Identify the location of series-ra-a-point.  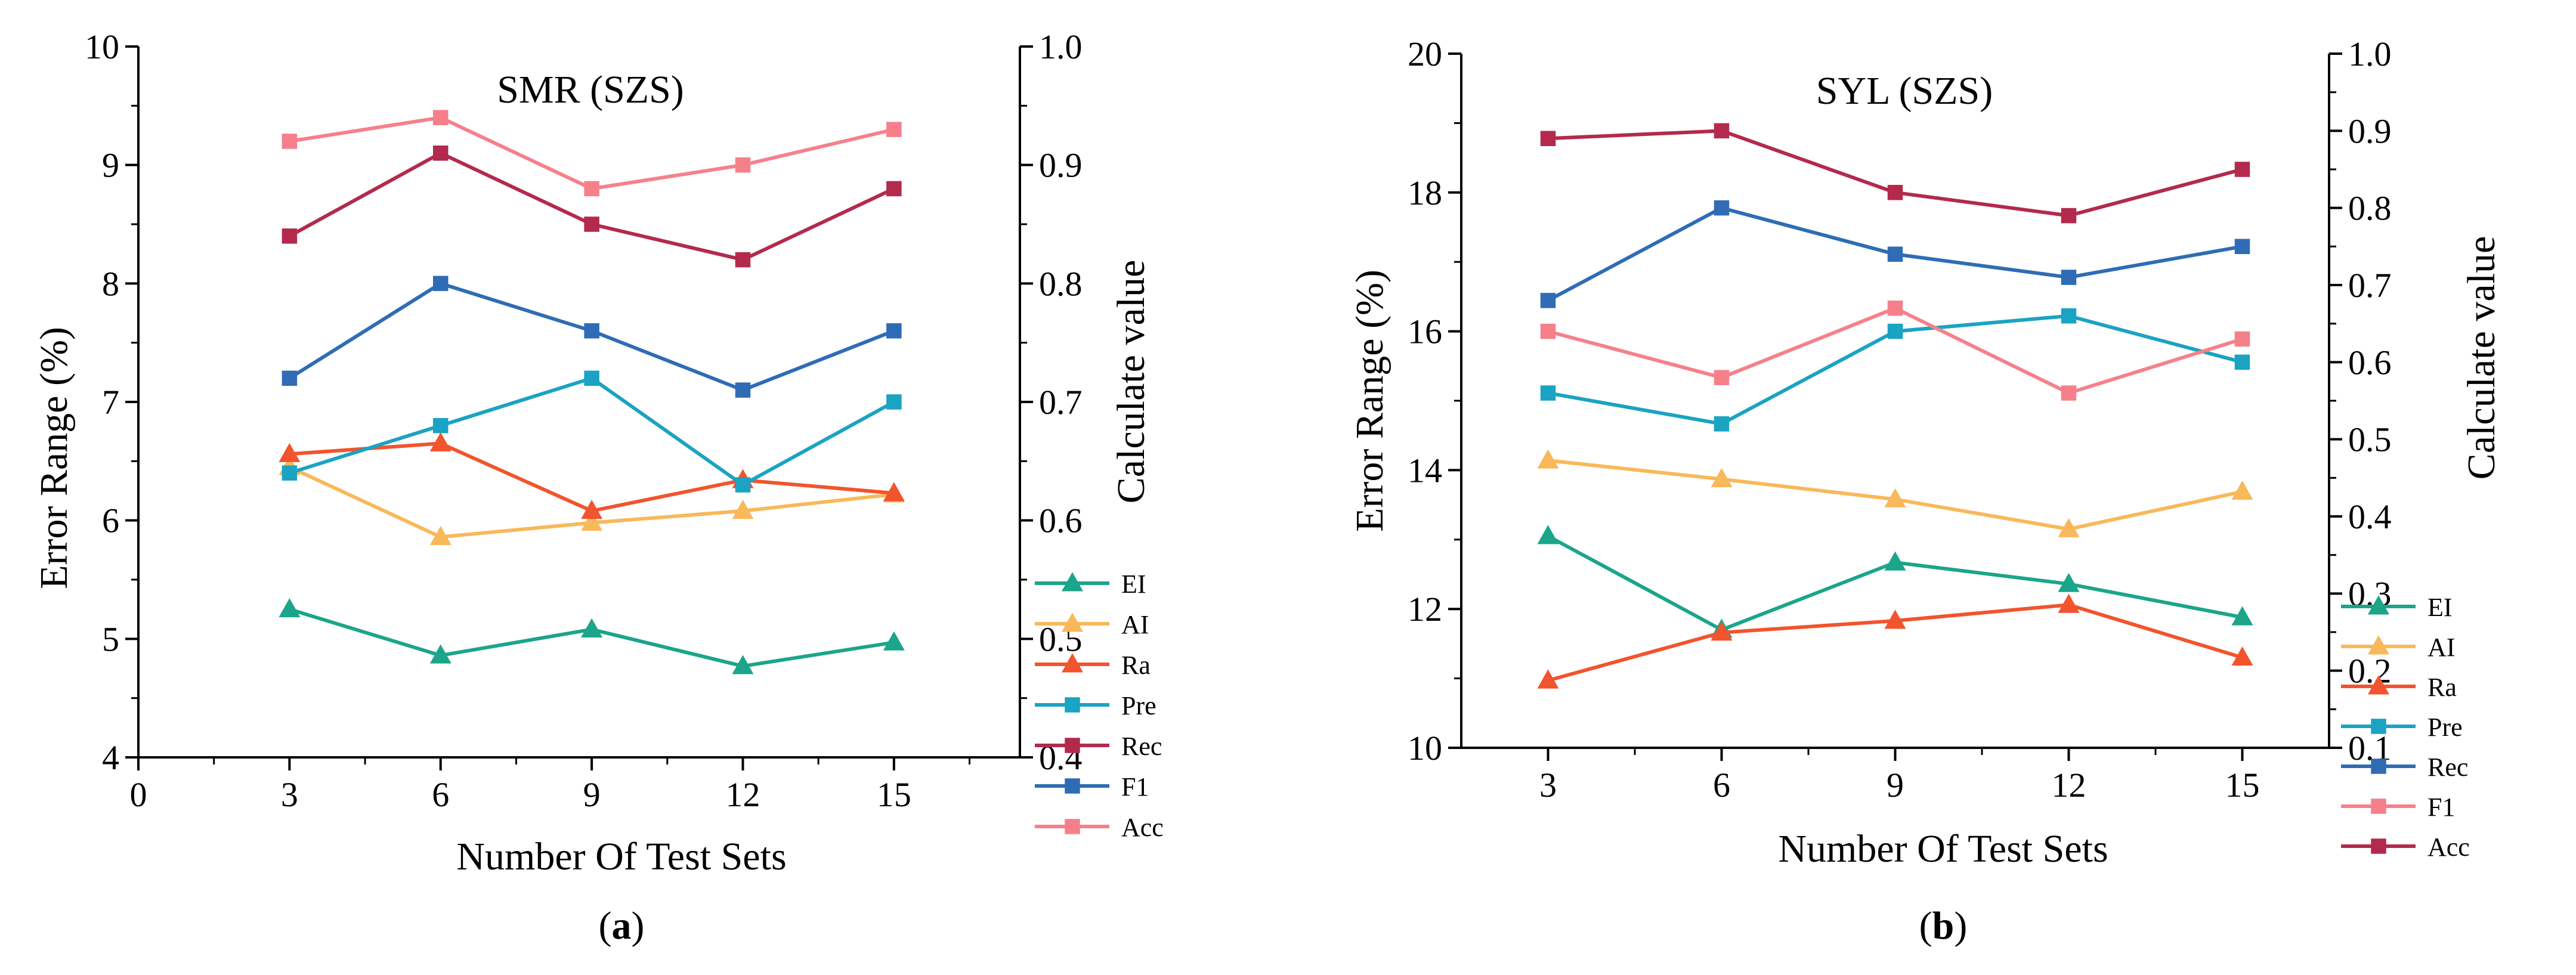
(290, 452).